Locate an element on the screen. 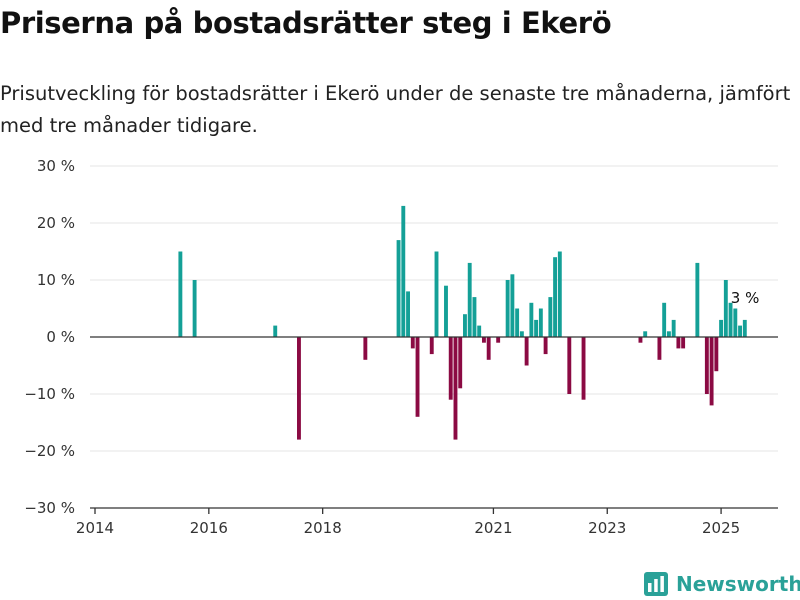  brand-logo: Newsworthy is located at coordinates (722, 584).